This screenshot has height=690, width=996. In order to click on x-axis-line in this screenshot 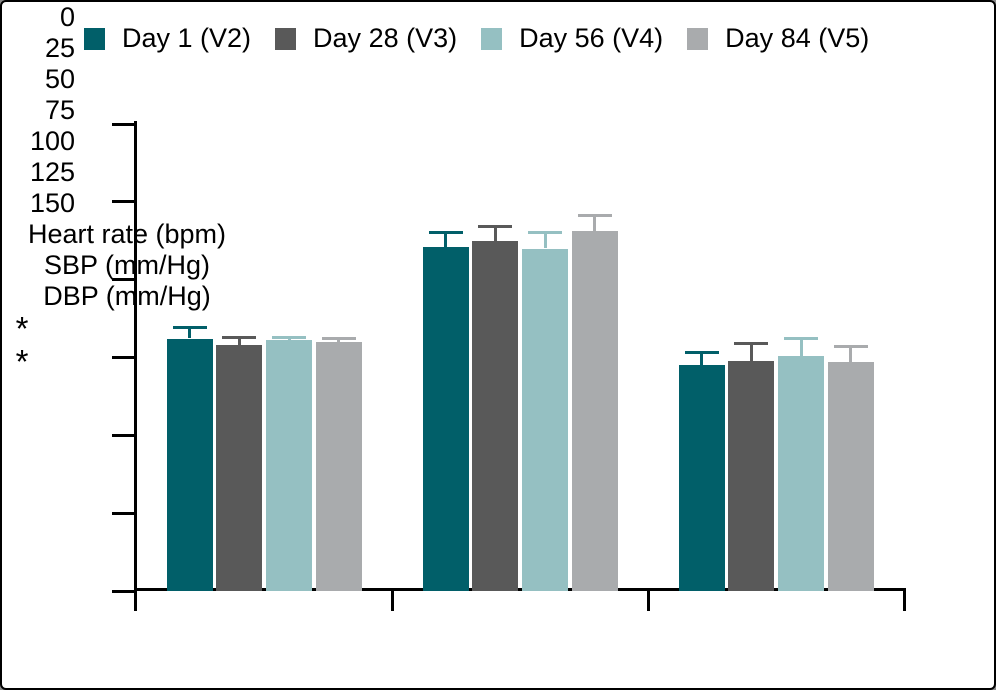, I will do `click(520, 589)`.